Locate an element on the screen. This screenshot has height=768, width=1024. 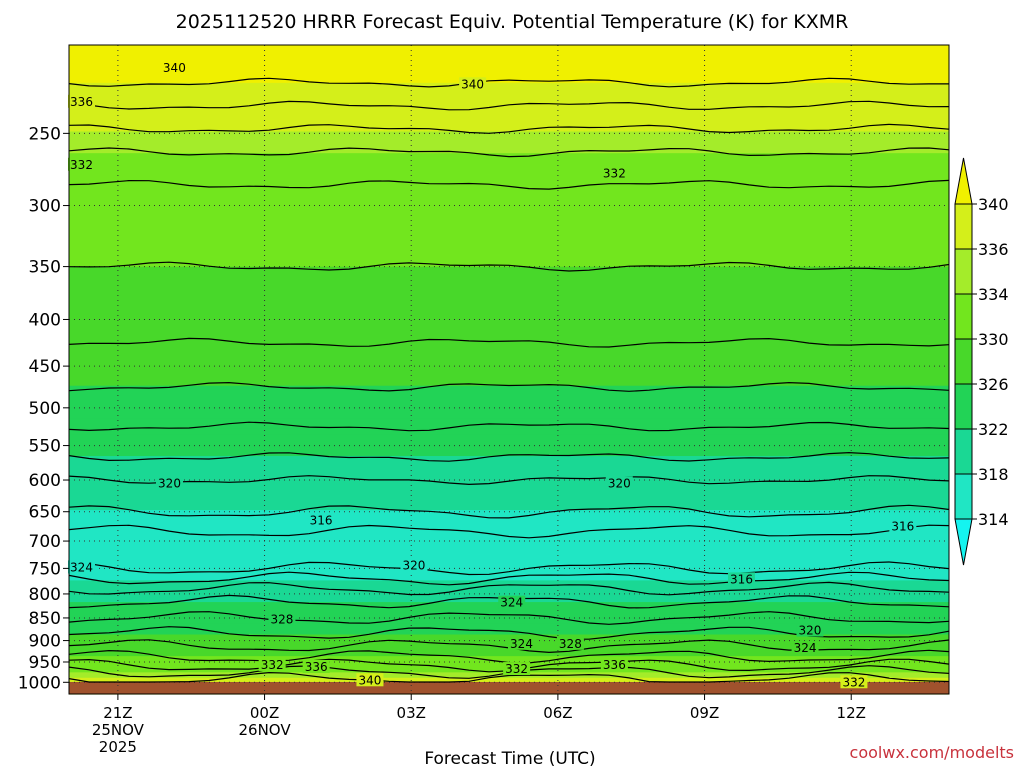
colorbar: 340 336 334 330 326 322 318 314 is located at coordinates (981, 361).